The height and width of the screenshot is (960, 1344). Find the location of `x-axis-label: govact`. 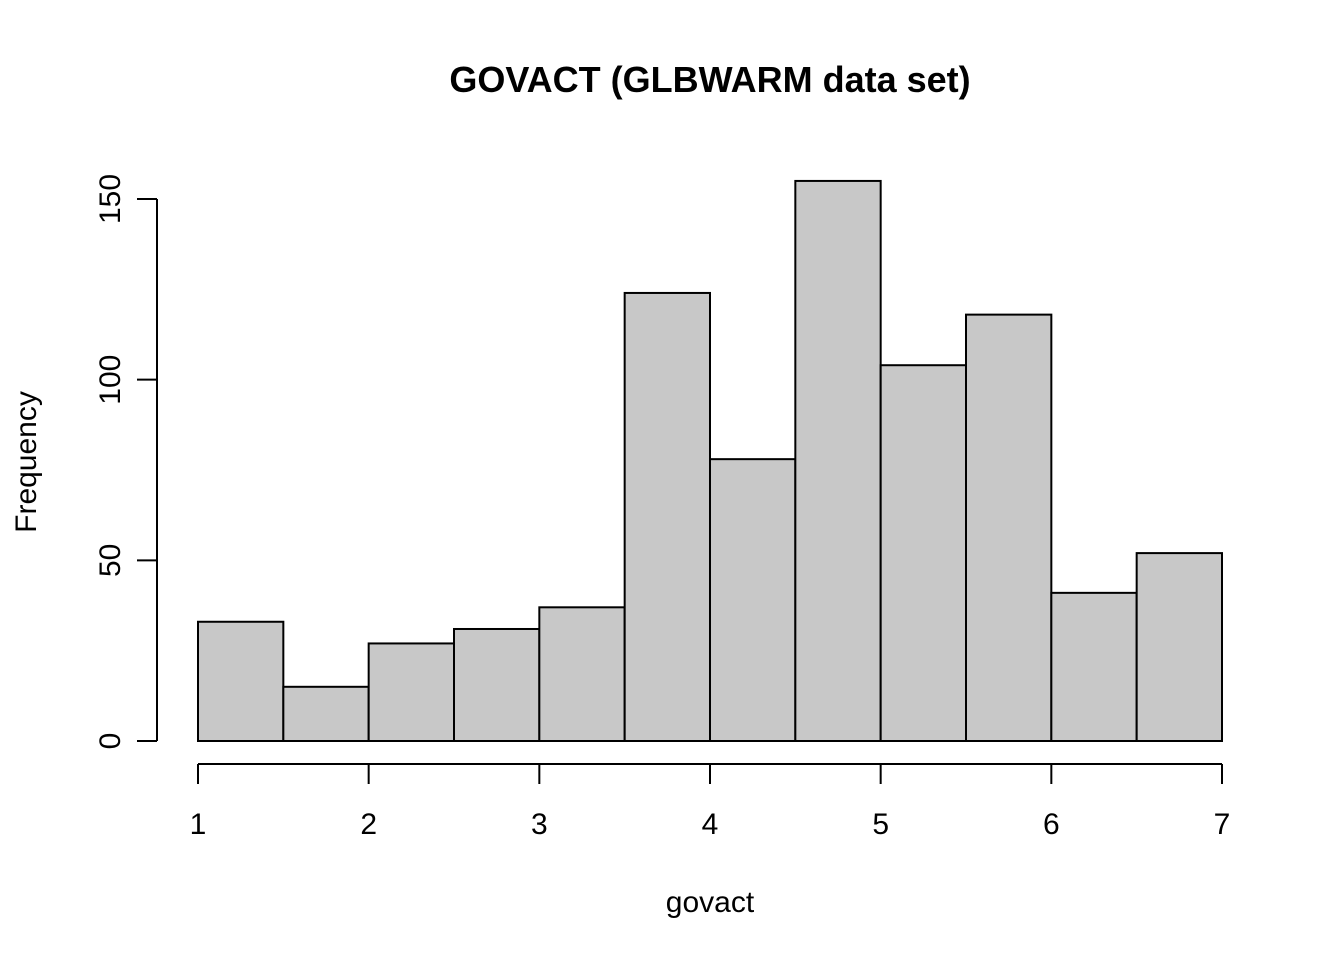

x-axis-label: govact is located at coordinates (710, 902).